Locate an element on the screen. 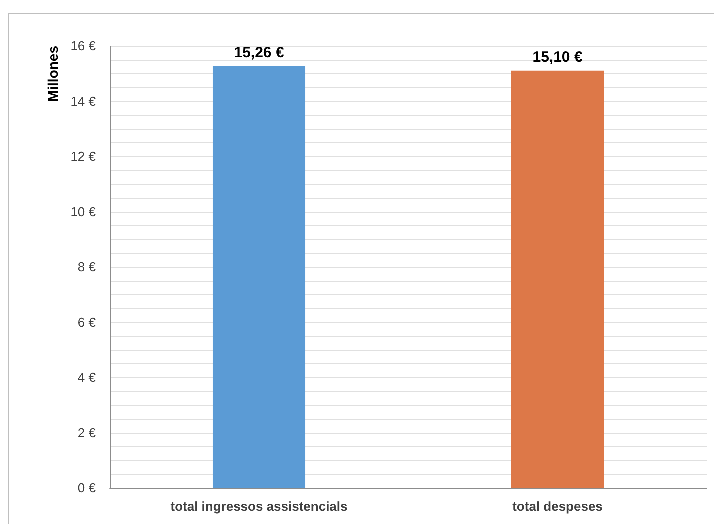 This screenshot has height=524, width=714. data-label: 15,10 € is located at coordinates (558, 57).